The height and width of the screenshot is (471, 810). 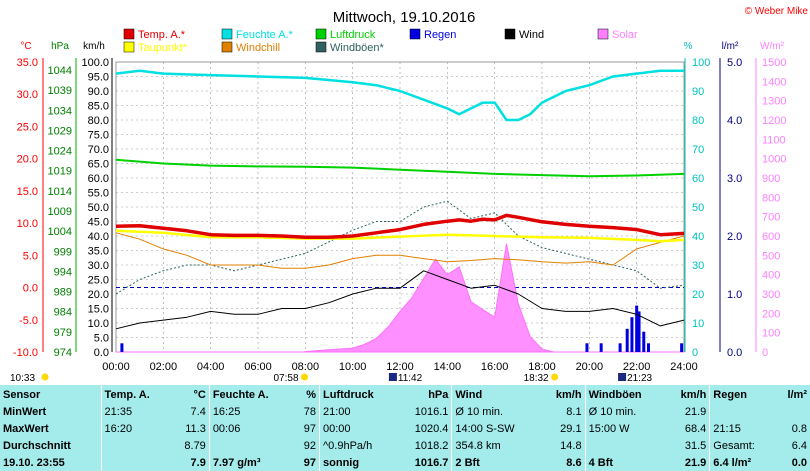 I want to click on table-cell: 21:35, so click(x=136, y=412).